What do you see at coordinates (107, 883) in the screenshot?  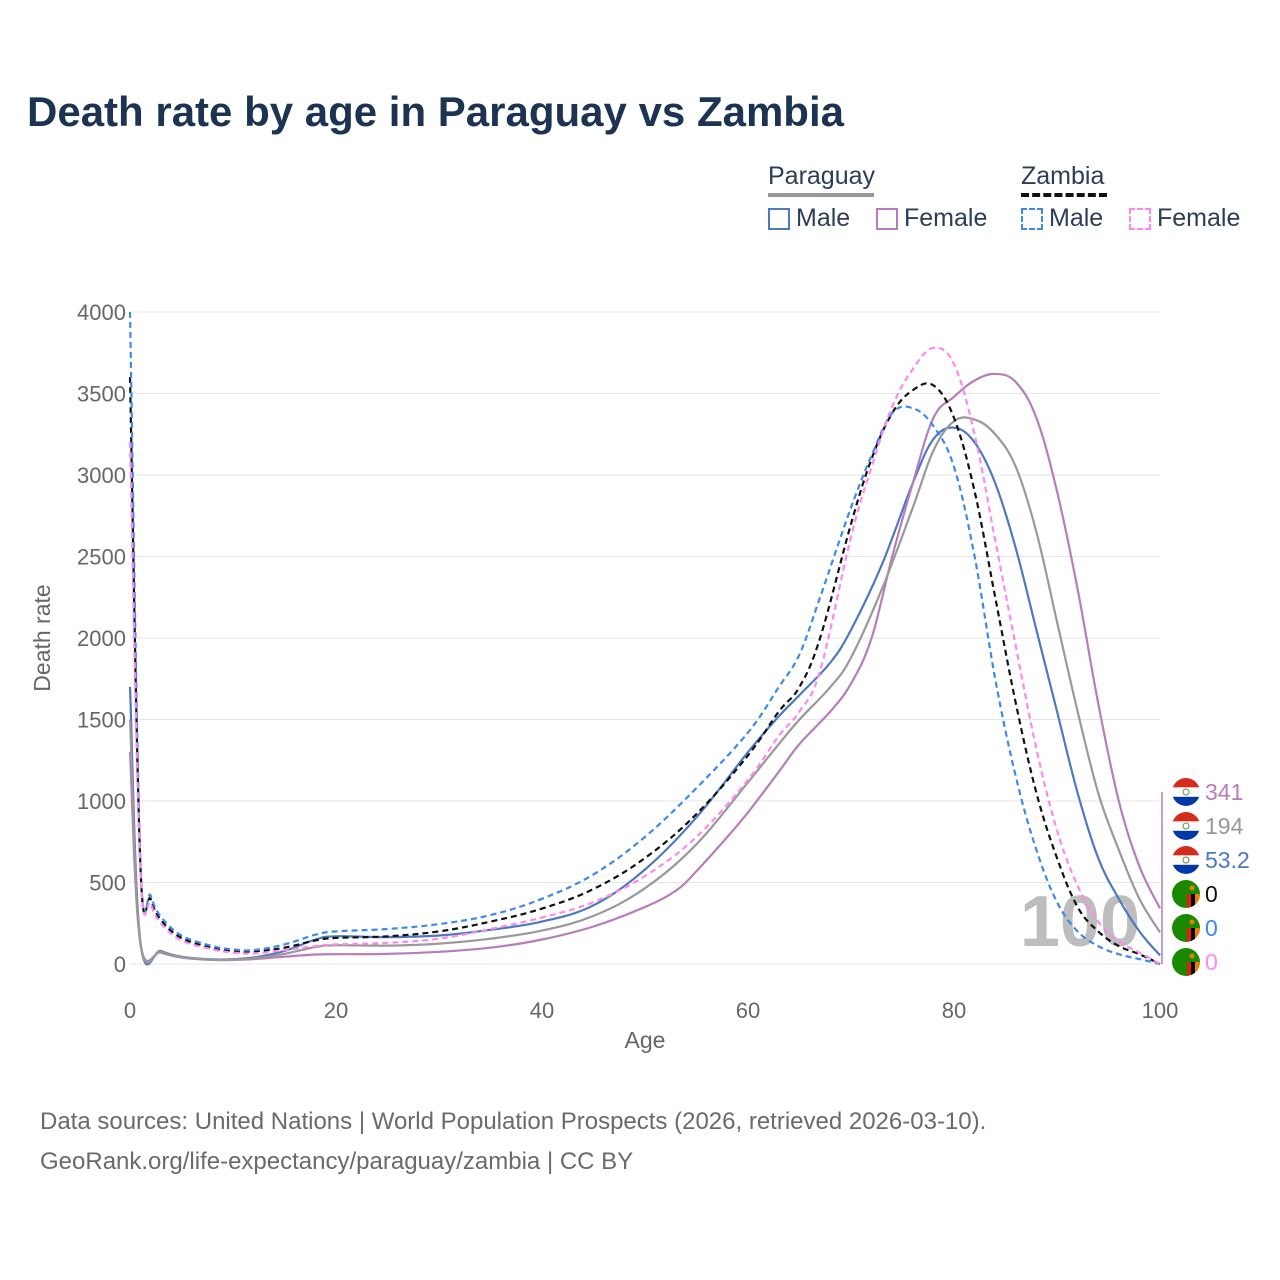 I see `y-tick-label-500: 500` at bounding box center [107, 883].